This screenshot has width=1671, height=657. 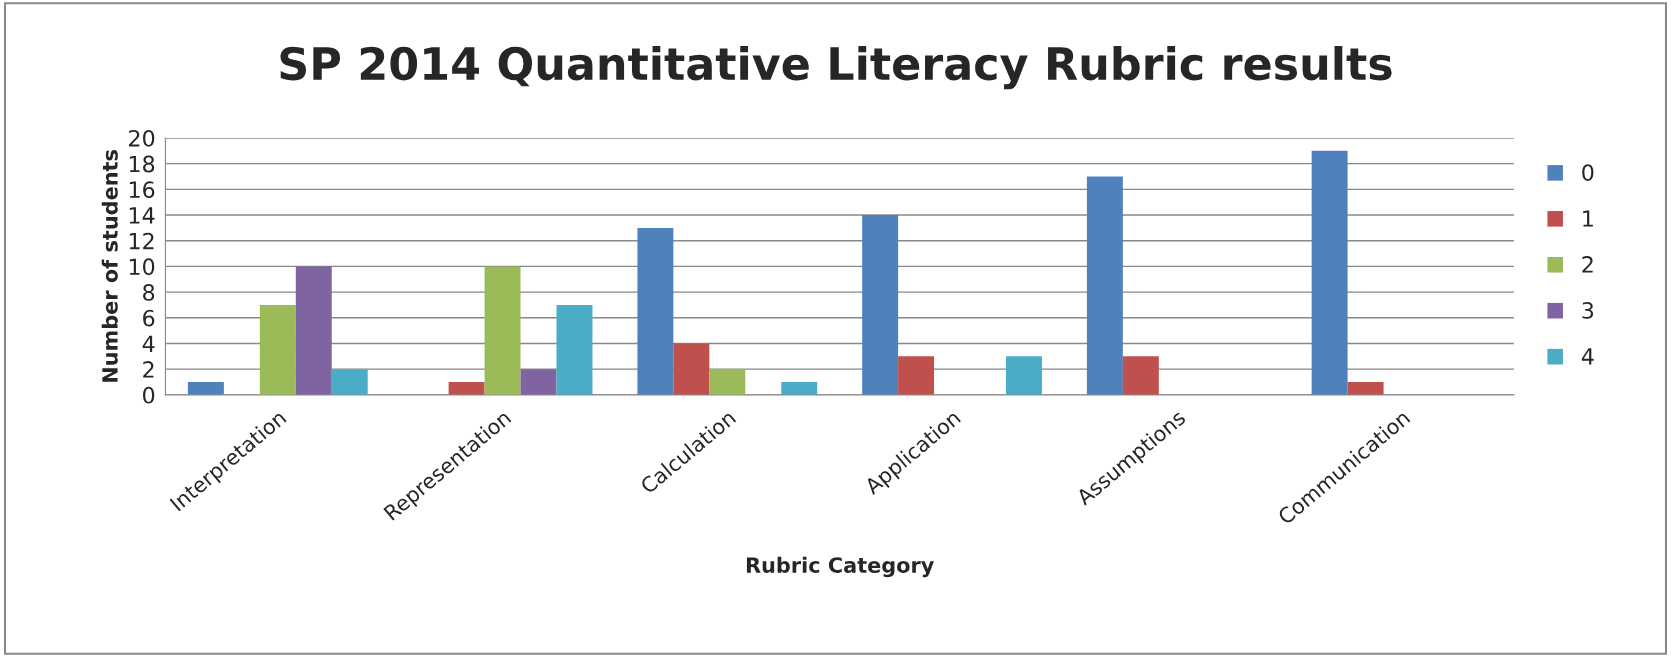 I want to click on x-axis-title: Rubric Category, so click(x=840, y=567).